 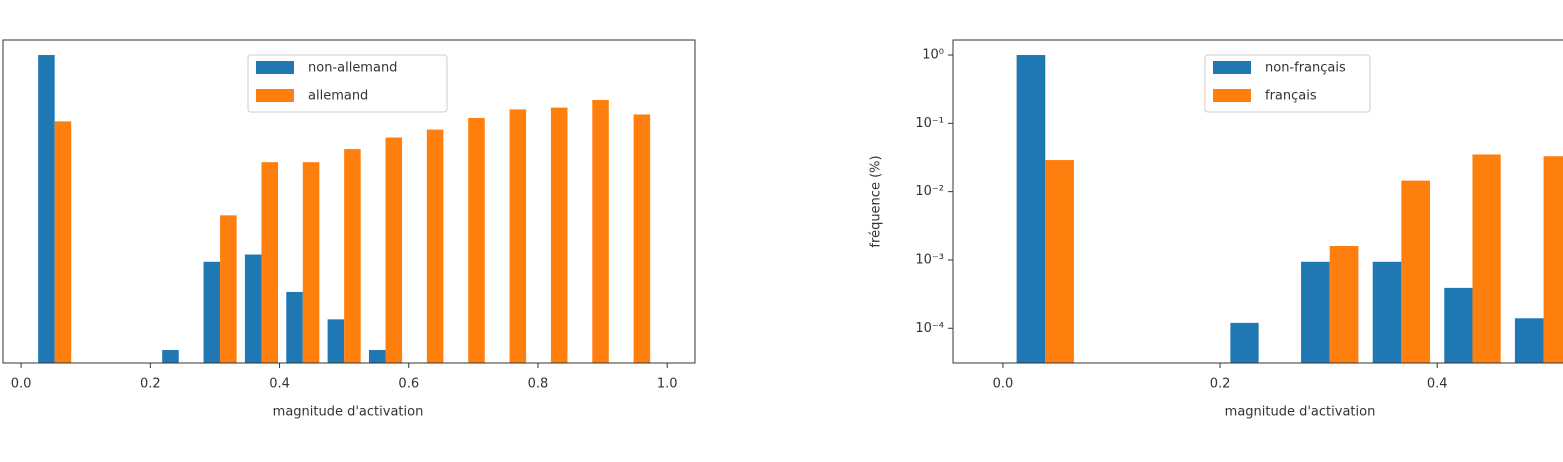 I want to click on legend-label: non-allemand, so click(x=352, y=68).